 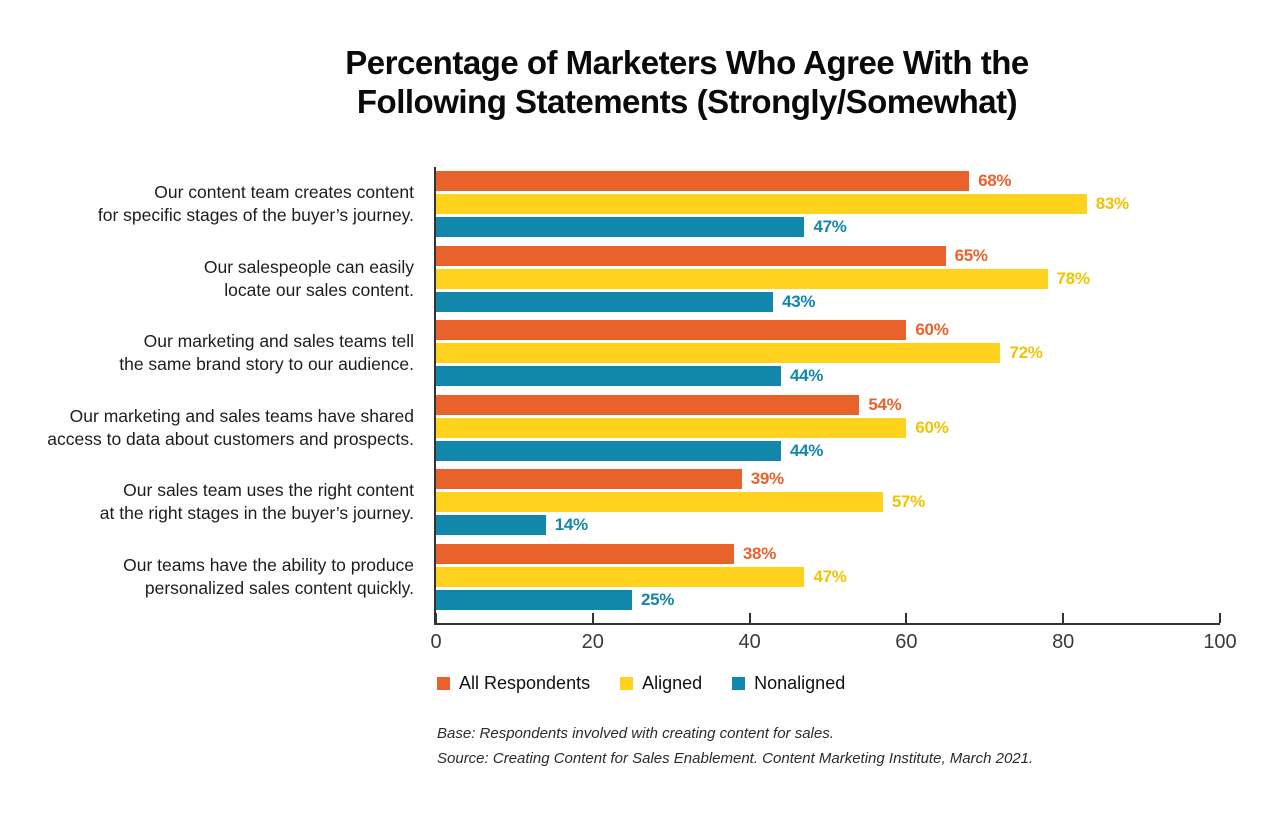 I want to click on bar-value-label: 68%, so click(x=995, y=181).